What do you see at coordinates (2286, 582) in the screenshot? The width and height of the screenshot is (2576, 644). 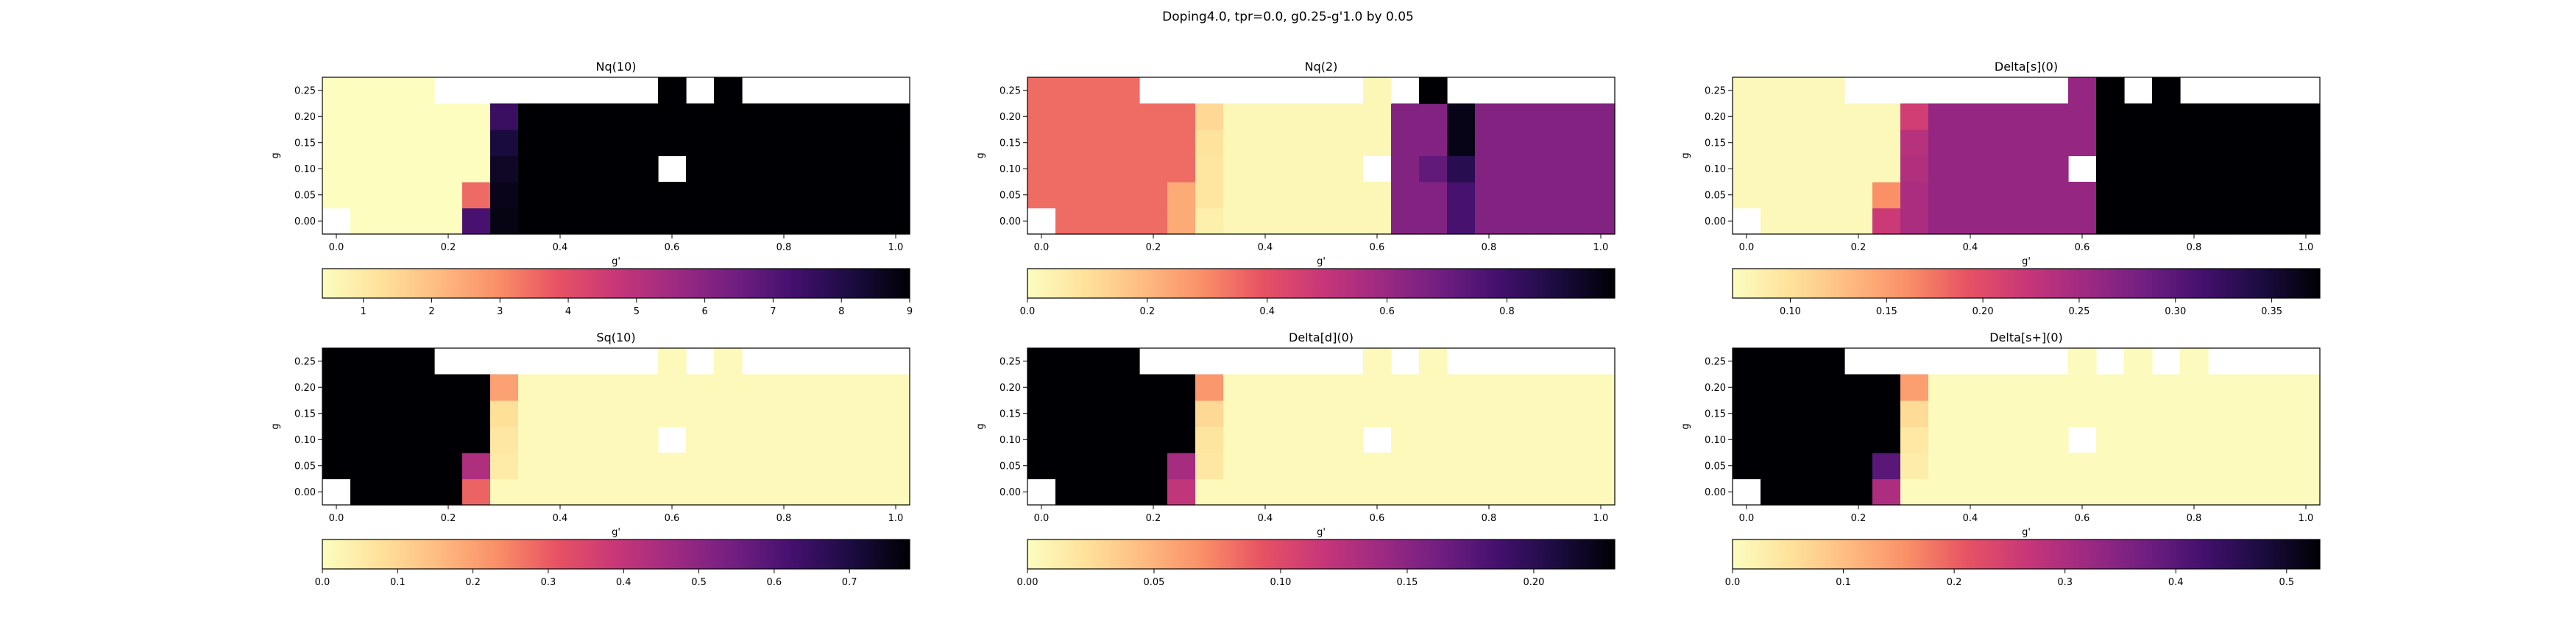 I see `colorbar-tick-label: 0.5` at bounding box center [2286, 582].